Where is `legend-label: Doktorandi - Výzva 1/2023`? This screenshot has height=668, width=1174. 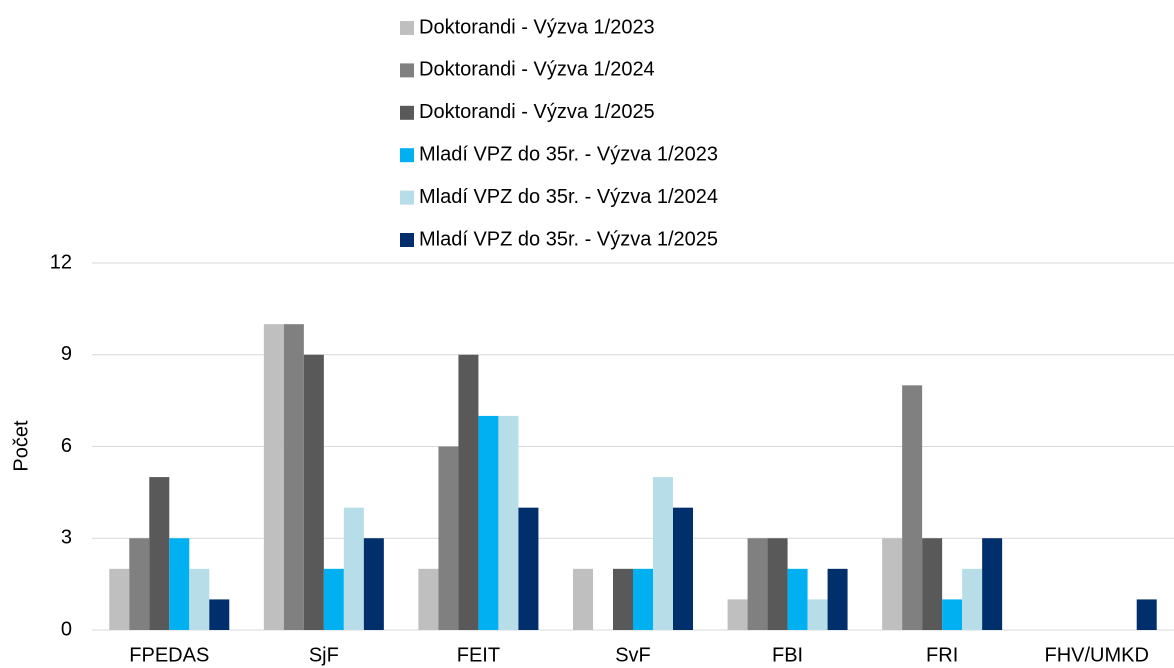
legend-label: Doktorandi - Výzva 1/2023 is located at coordinates (537, 27).